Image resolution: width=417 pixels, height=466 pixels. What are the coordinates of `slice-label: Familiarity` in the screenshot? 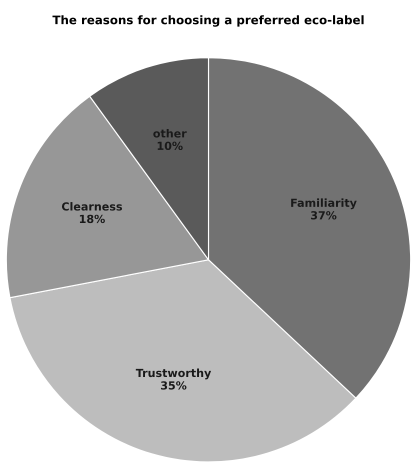 It's located at (324, 204).